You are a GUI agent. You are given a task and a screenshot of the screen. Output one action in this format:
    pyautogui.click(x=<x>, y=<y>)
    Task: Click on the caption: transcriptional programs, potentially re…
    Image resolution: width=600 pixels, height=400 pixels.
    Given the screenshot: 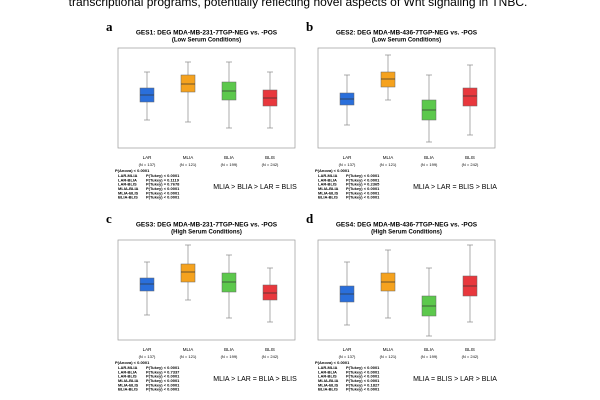 What is the action you would take?
    pyautogui.click(x=298, y=4)
    